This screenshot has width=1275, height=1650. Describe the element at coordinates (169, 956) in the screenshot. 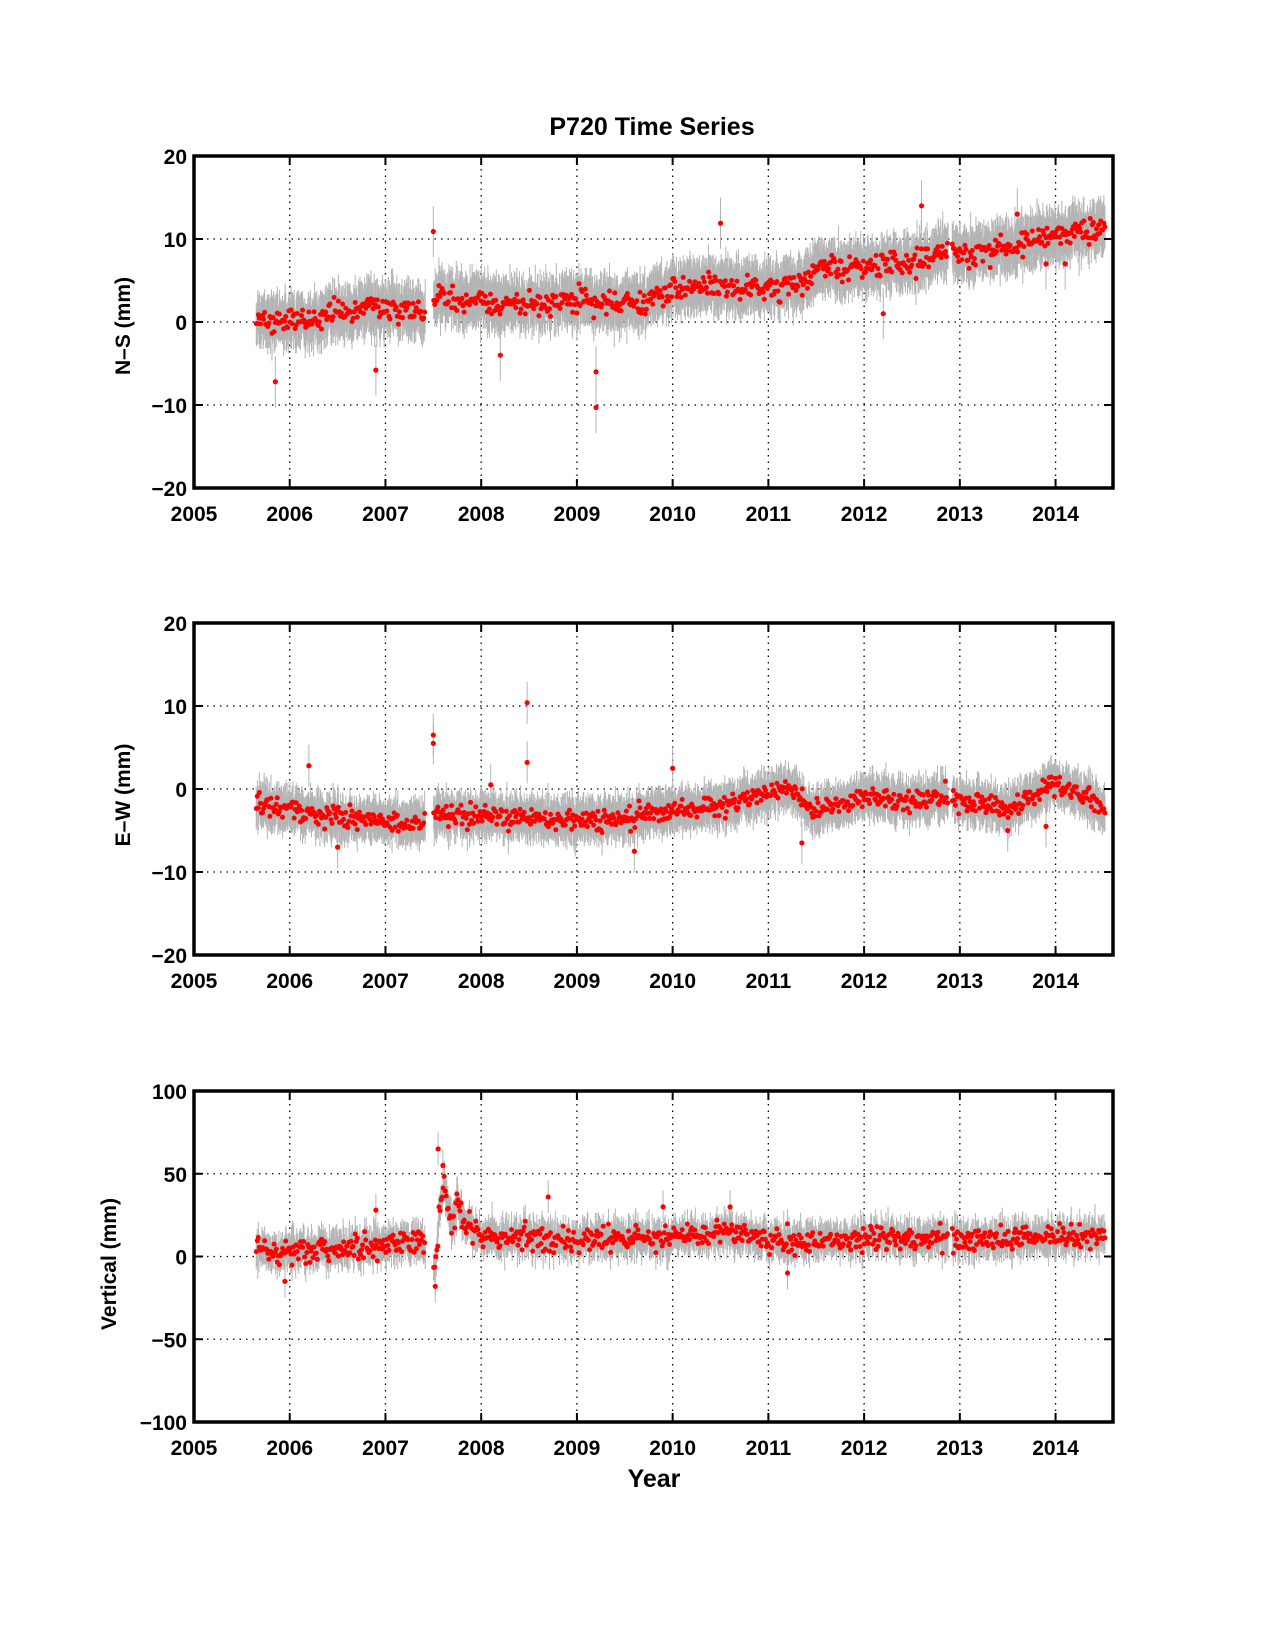

I see `y-tick-label: −20` at that location.